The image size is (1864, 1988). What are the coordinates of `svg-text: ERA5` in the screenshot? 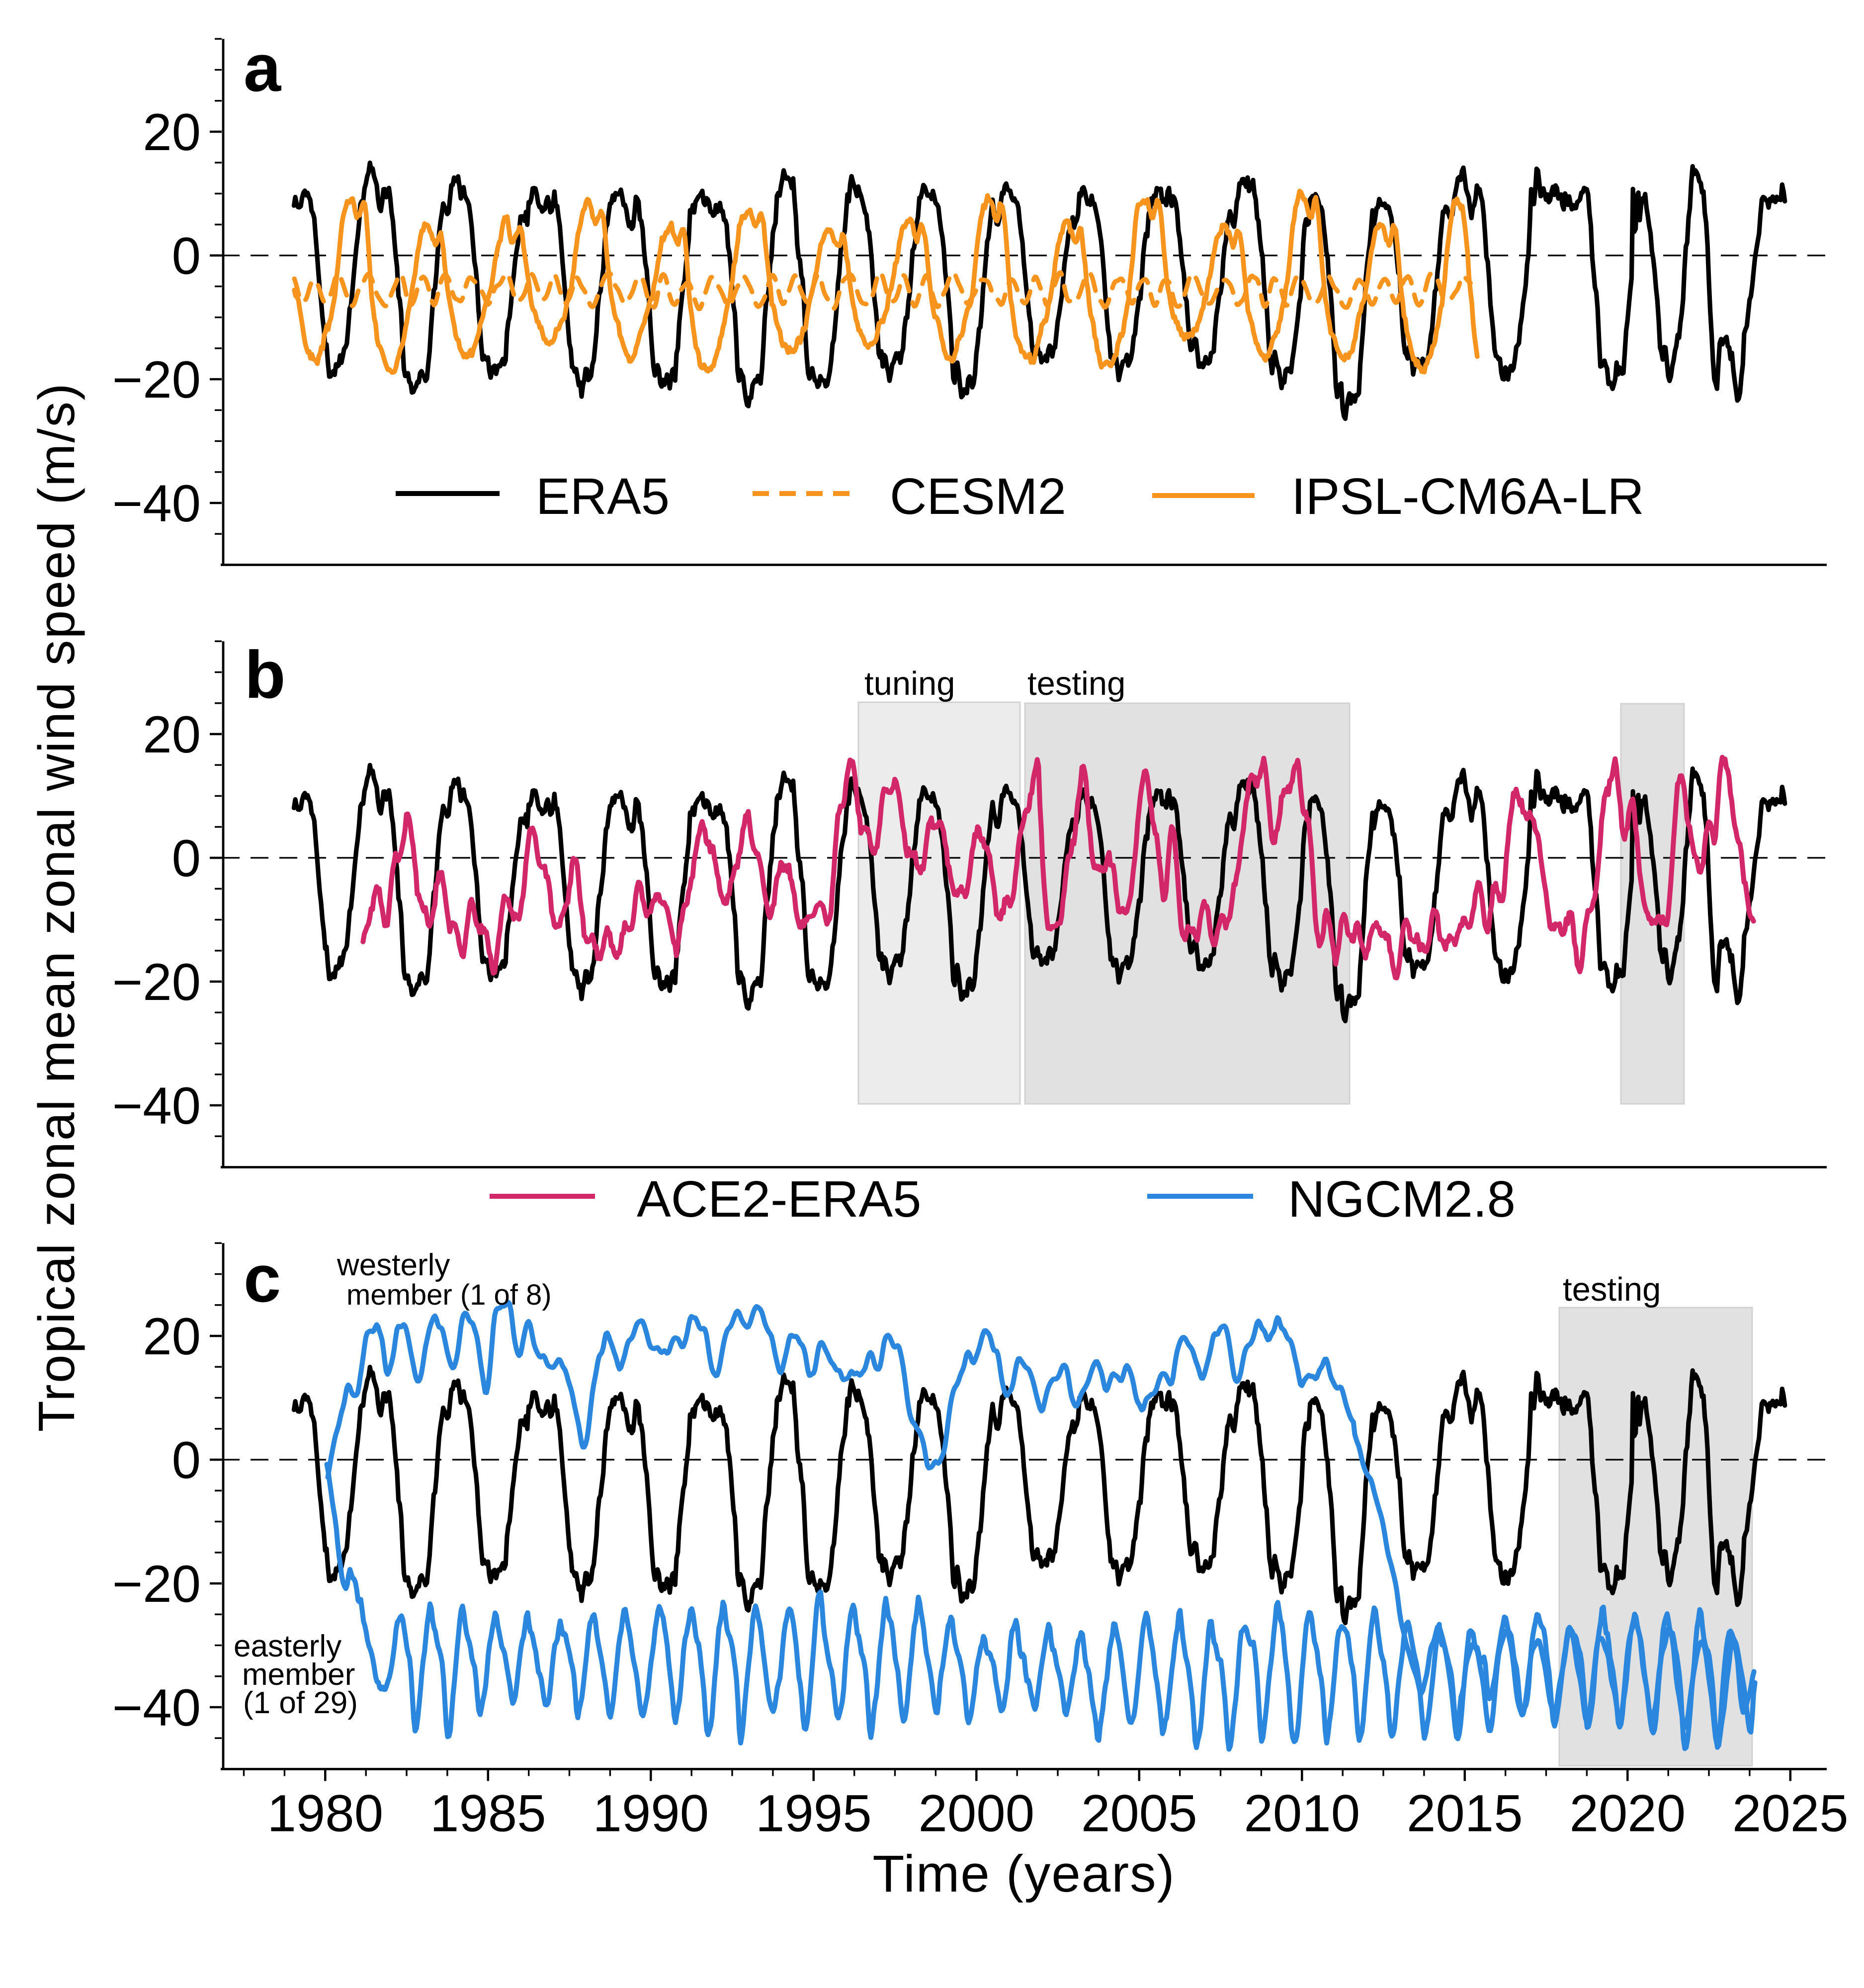 It's located at (603, 496).